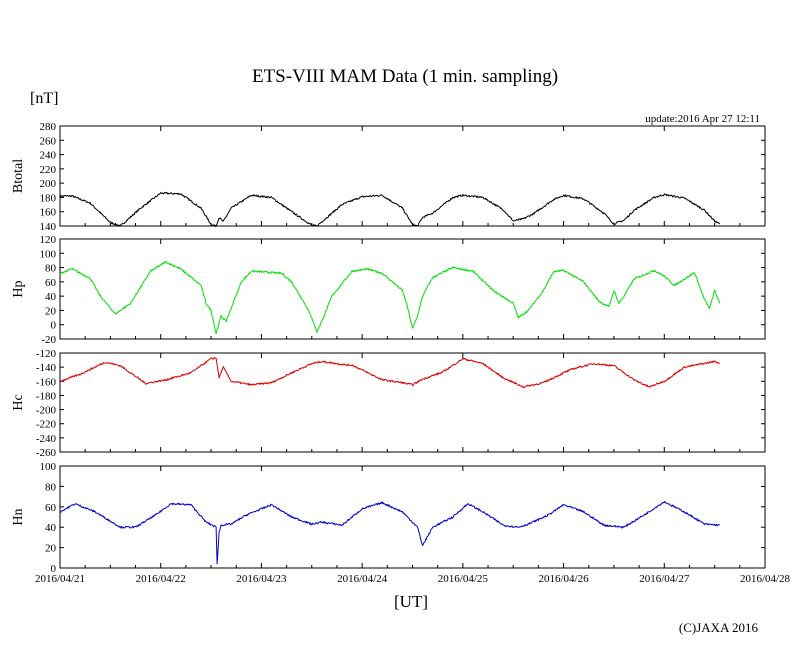 The width and height of the screenshot is (810, 655). What do you see at coordinates (664, 579) in the screenshot?
I see `x-tick-label: 2016/04/27` at bounding box center [664, 579].